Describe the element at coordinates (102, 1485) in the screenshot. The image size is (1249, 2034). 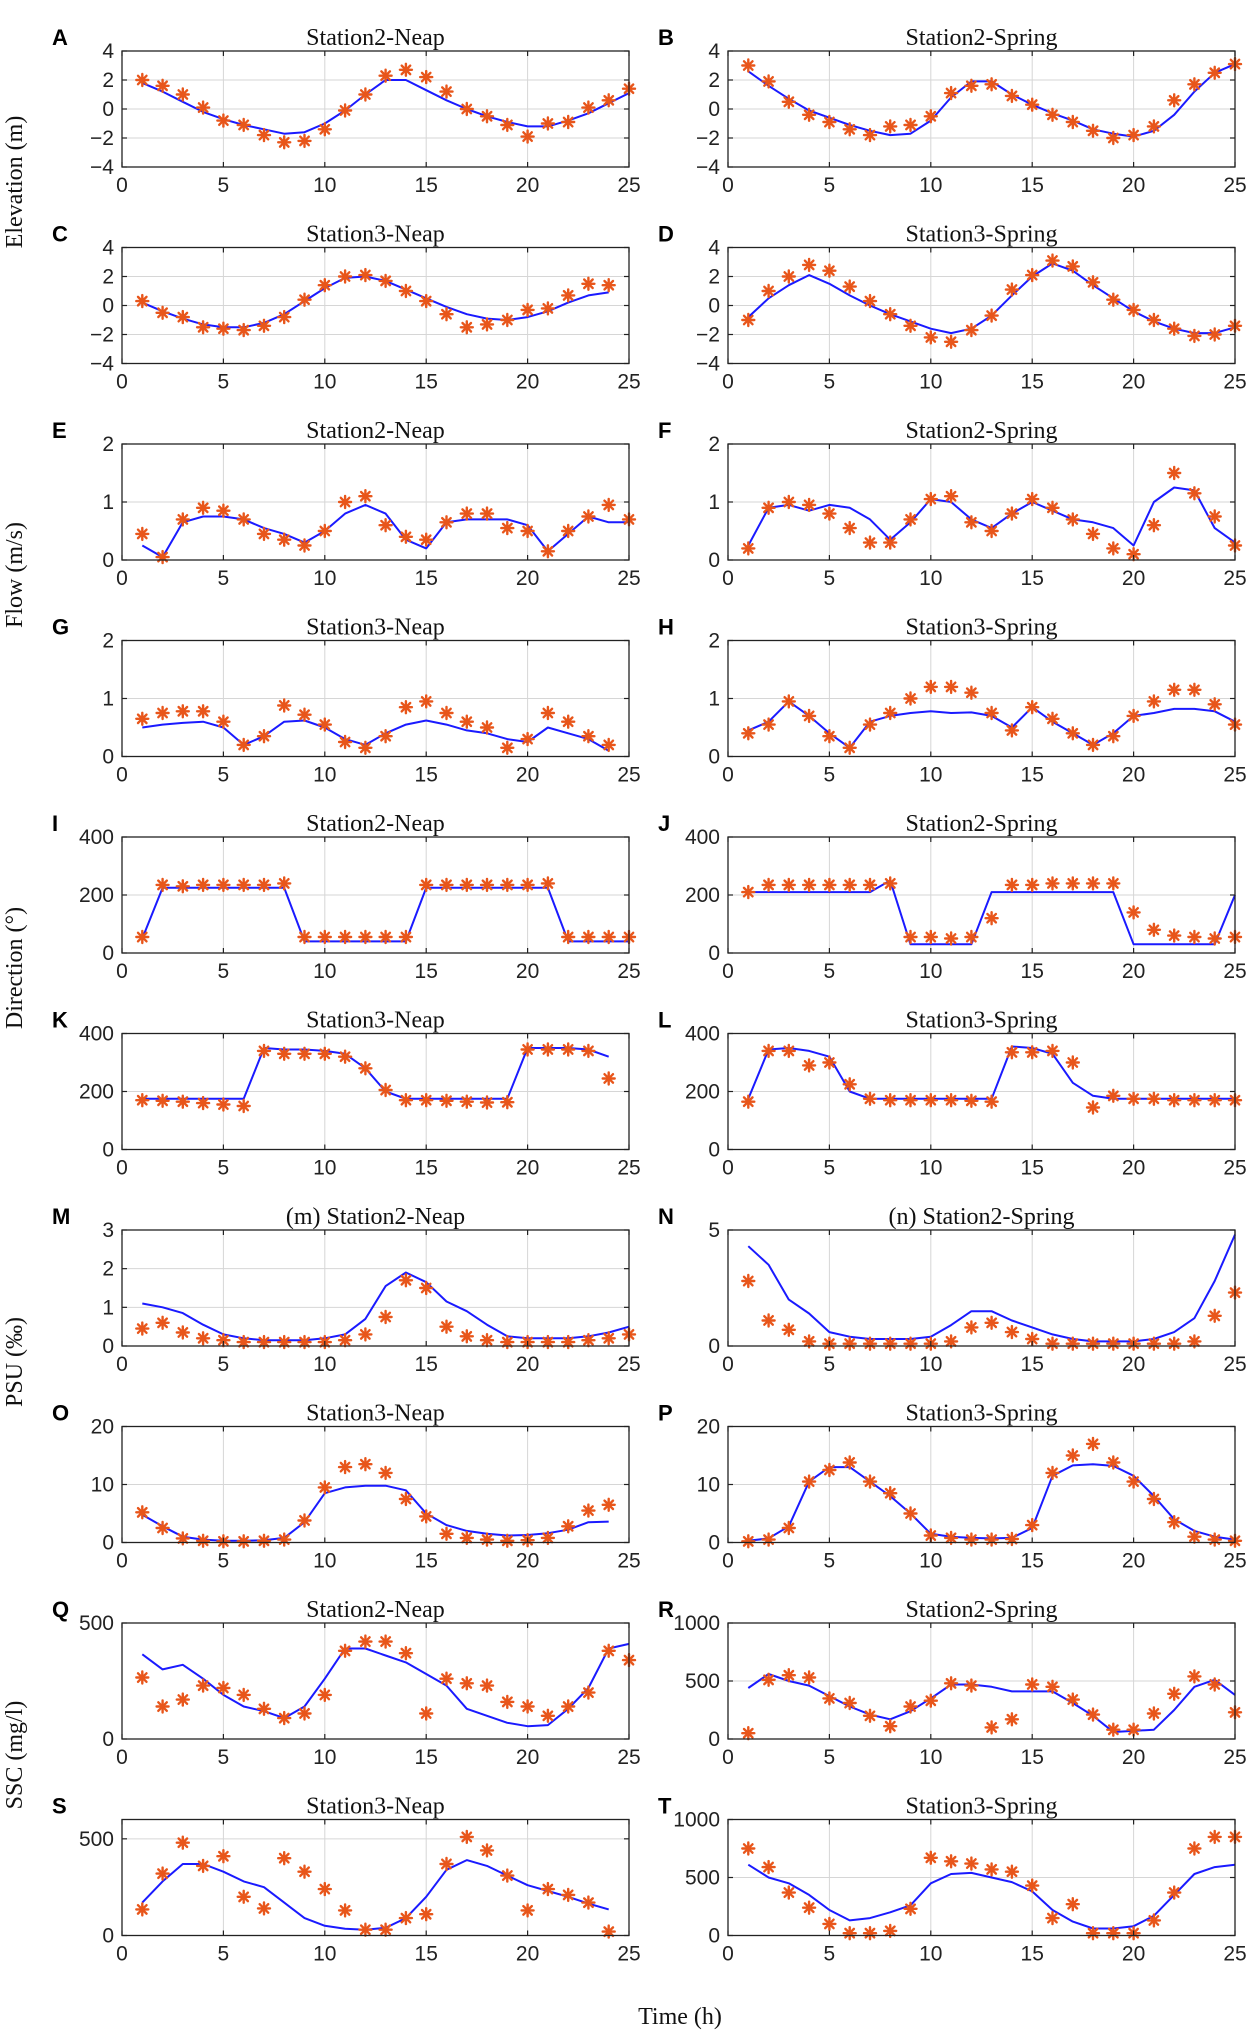
I see `y-tick-label: 10` at that location.